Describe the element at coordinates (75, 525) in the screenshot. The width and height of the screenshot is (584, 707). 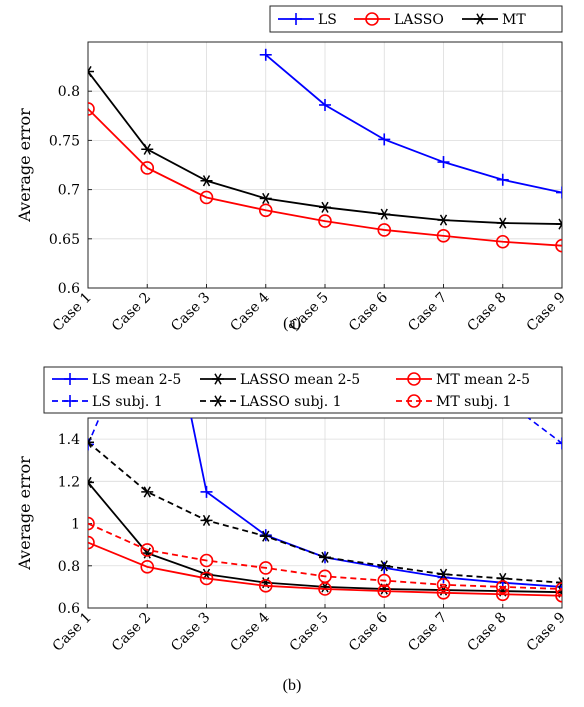
I see `y-tick-label: 1` at that location.